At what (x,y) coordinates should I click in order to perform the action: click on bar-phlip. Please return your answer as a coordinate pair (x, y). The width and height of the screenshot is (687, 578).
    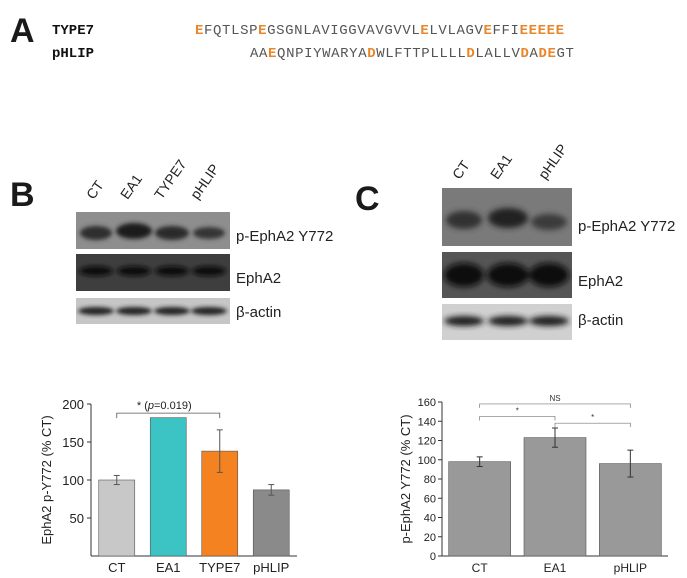
    Looking at the image, I should click on (630, 510).